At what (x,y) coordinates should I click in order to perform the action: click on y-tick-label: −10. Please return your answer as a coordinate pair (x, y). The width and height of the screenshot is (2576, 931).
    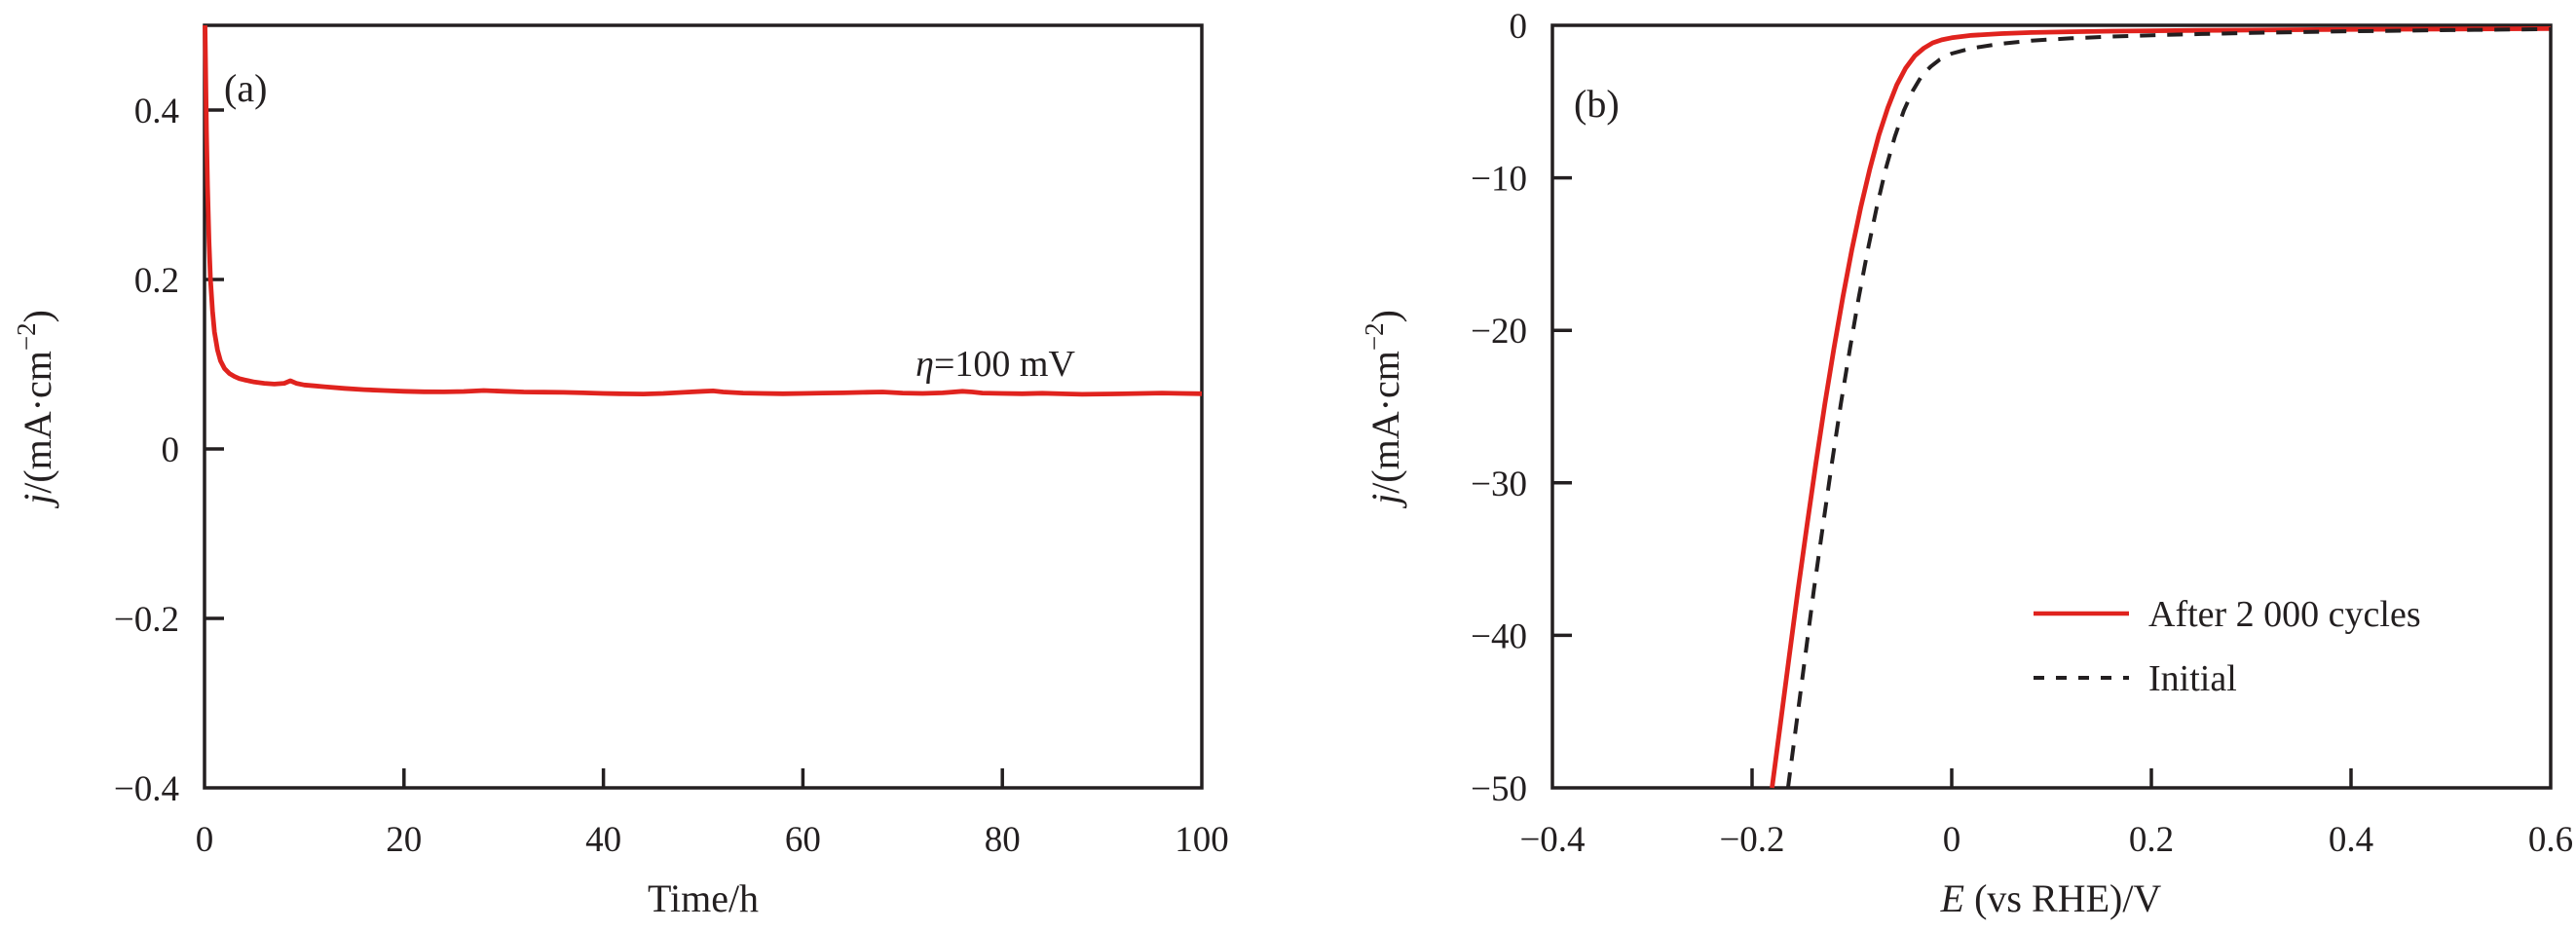
    Looking at the image, I should click on (1499, 180).